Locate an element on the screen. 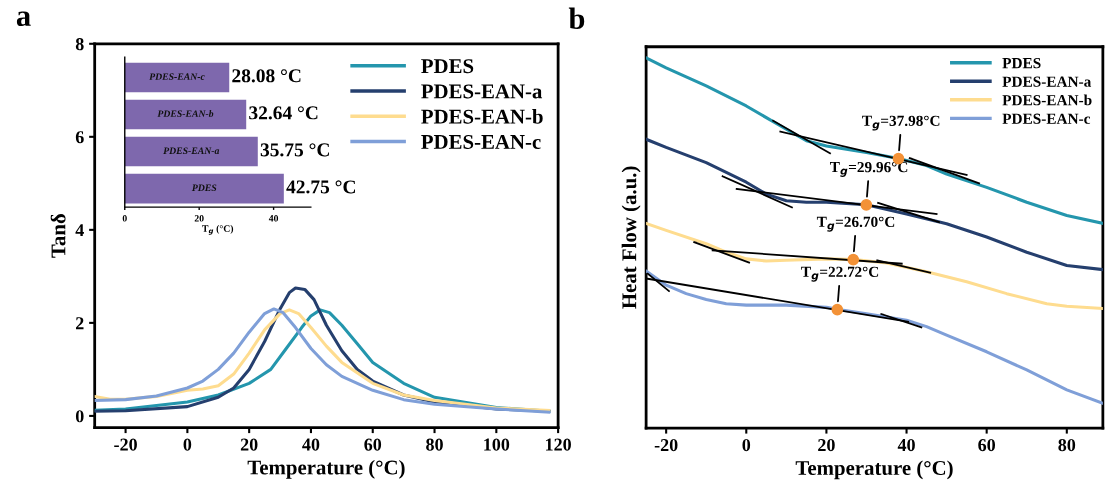 The height and width of the screenshot is (492, 1114). x-tick-label: 100 is located at coordinates (497, 444).